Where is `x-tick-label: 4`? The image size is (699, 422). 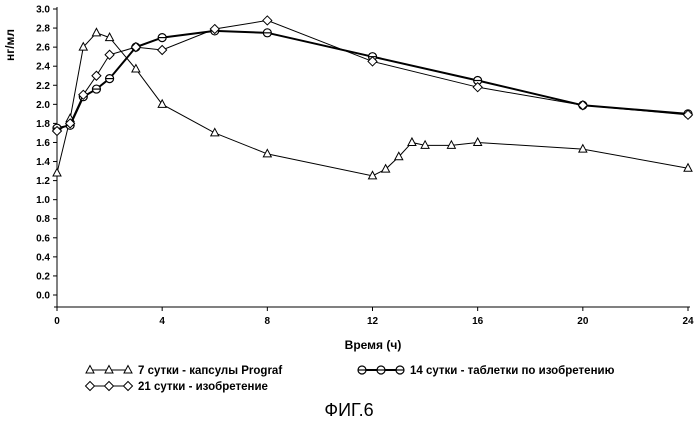 x-tick-label: 4 is located at coordinates (162, 321).